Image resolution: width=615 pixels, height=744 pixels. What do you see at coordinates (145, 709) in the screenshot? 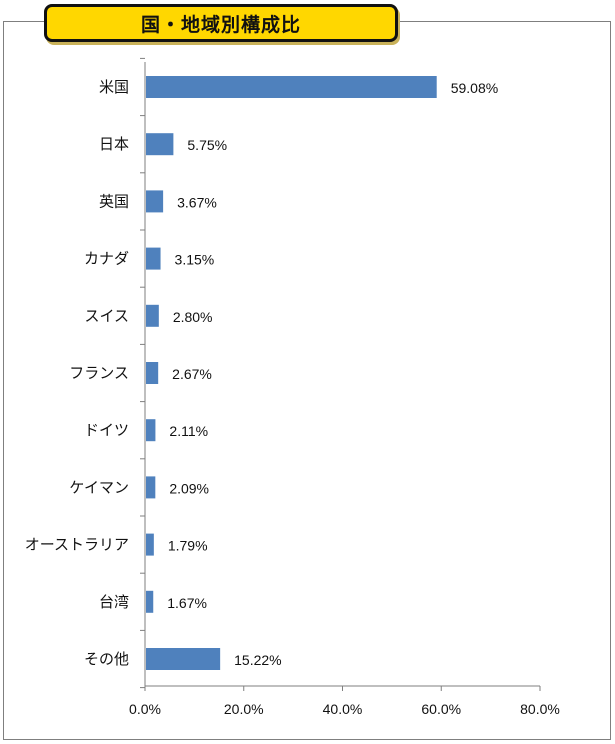
I see `x-tick-label: 0.0%` at bounding box center [145, 709].